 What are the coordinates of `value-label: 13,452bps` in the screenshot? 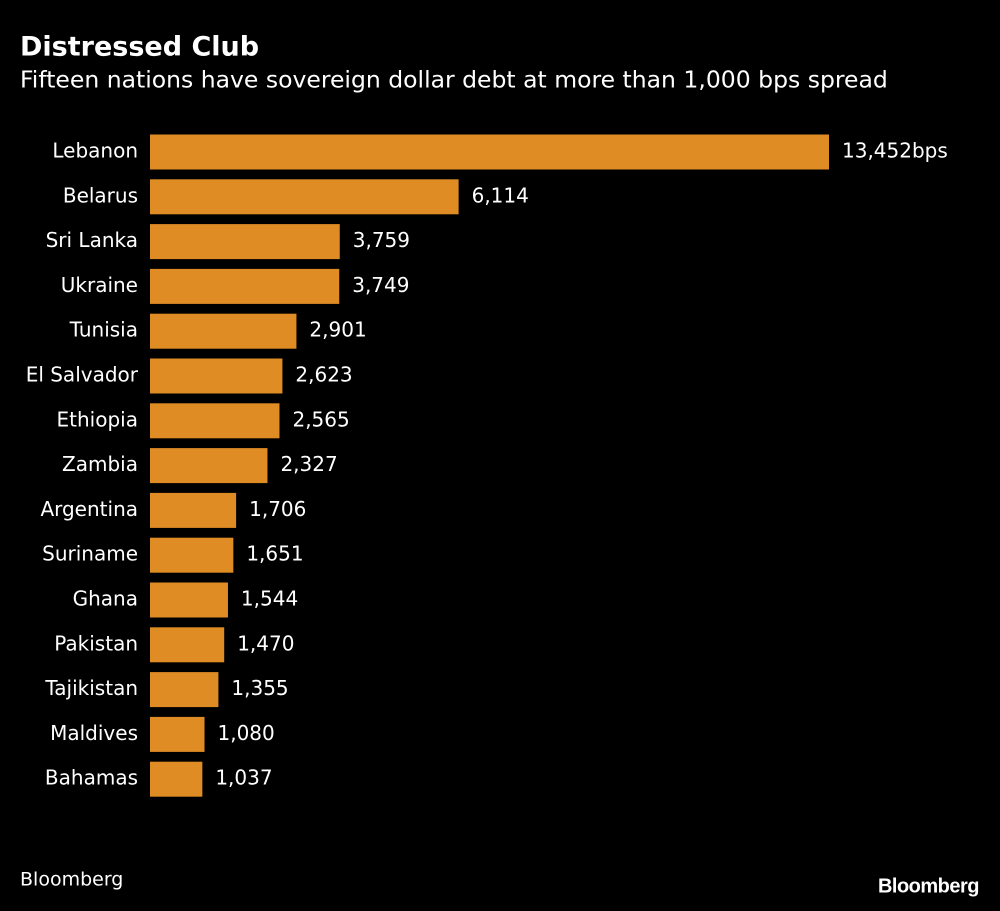 It's located at (895, 151).